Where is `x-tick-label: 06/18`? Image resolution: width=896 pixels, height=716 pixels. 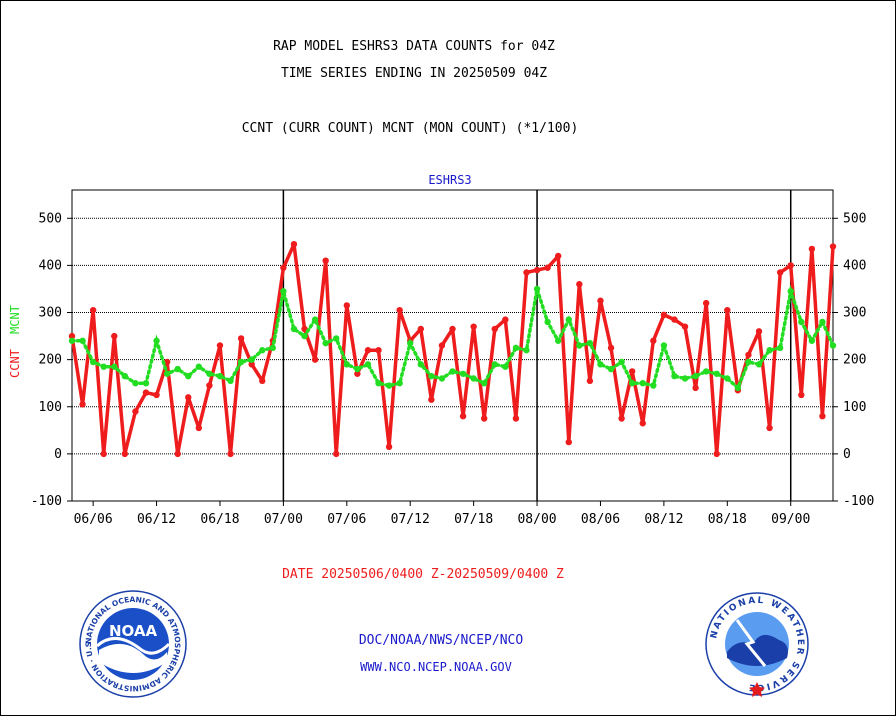
x-tick-label: 06/18 is located at coordinates (219, 519).